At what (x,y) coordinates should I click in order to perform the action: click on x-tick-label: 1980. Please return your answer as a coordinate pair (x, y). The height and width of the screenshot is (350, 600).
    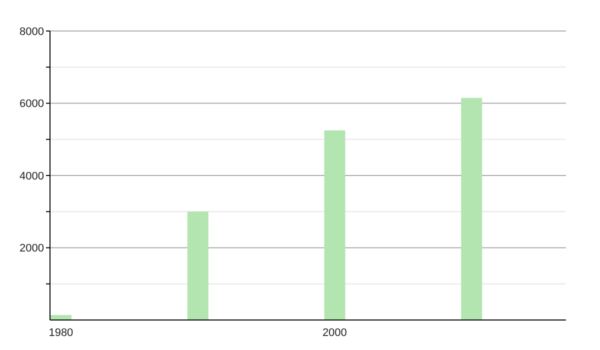
    Looking at the image, I should click on (61, 332).